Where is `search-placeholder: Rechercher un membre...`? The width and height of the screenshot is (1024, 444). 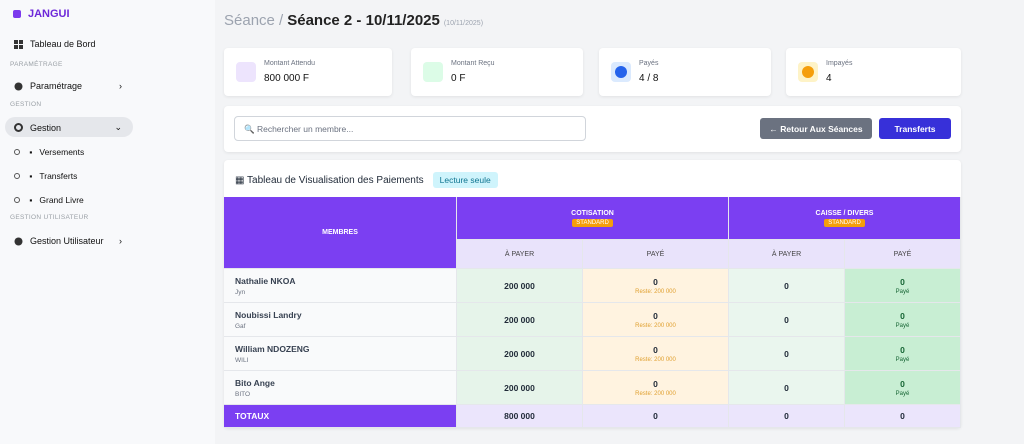
search-placeholder: Rechercher un membre... is located at coordinates (305, 129).